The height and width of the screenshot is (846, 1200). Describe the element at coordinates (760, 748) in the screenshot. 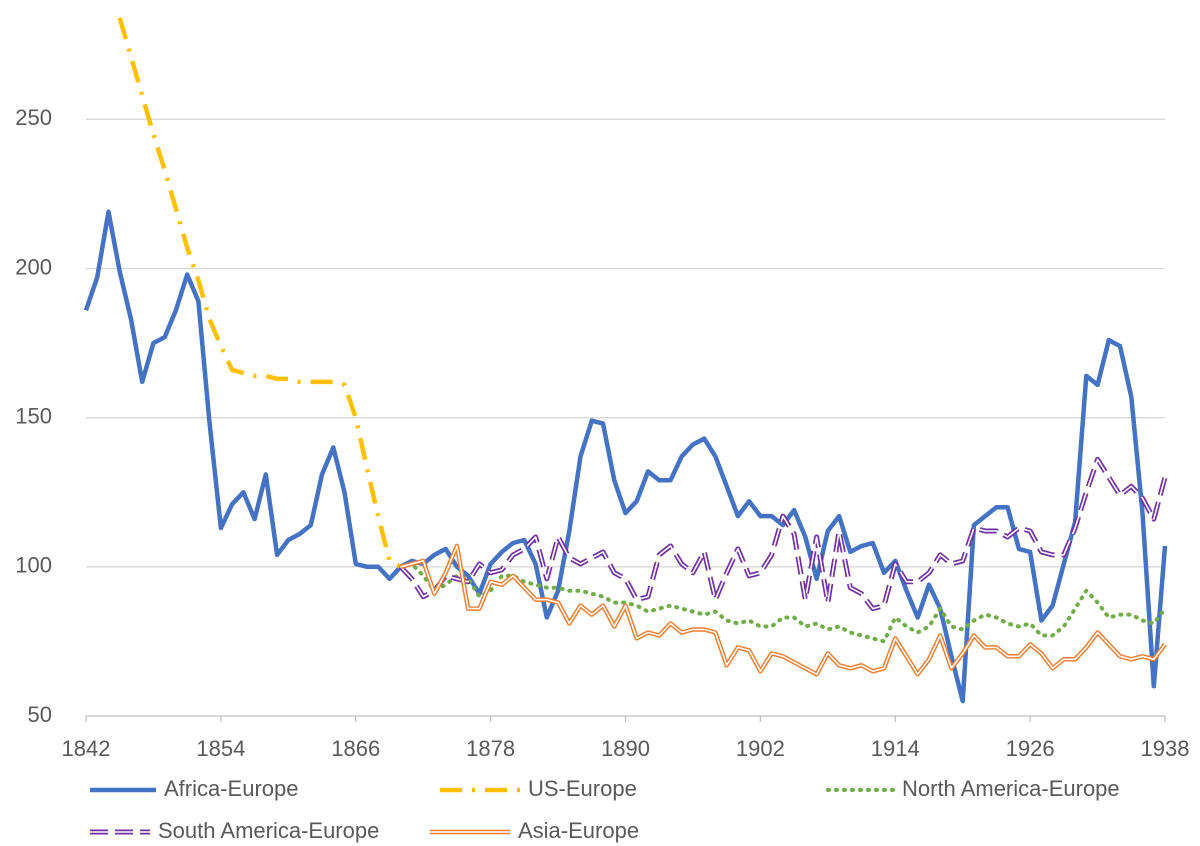

I see `x-tick-label: 1902` at that location.